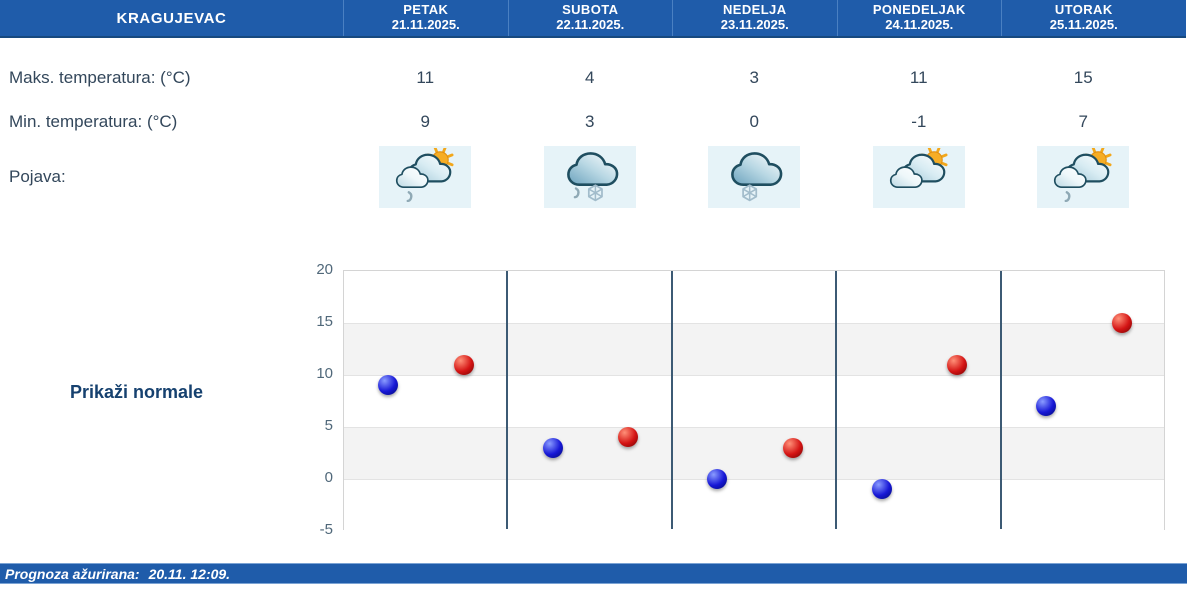  I want to click on max-temp-value: 15, so click(1083, 77).